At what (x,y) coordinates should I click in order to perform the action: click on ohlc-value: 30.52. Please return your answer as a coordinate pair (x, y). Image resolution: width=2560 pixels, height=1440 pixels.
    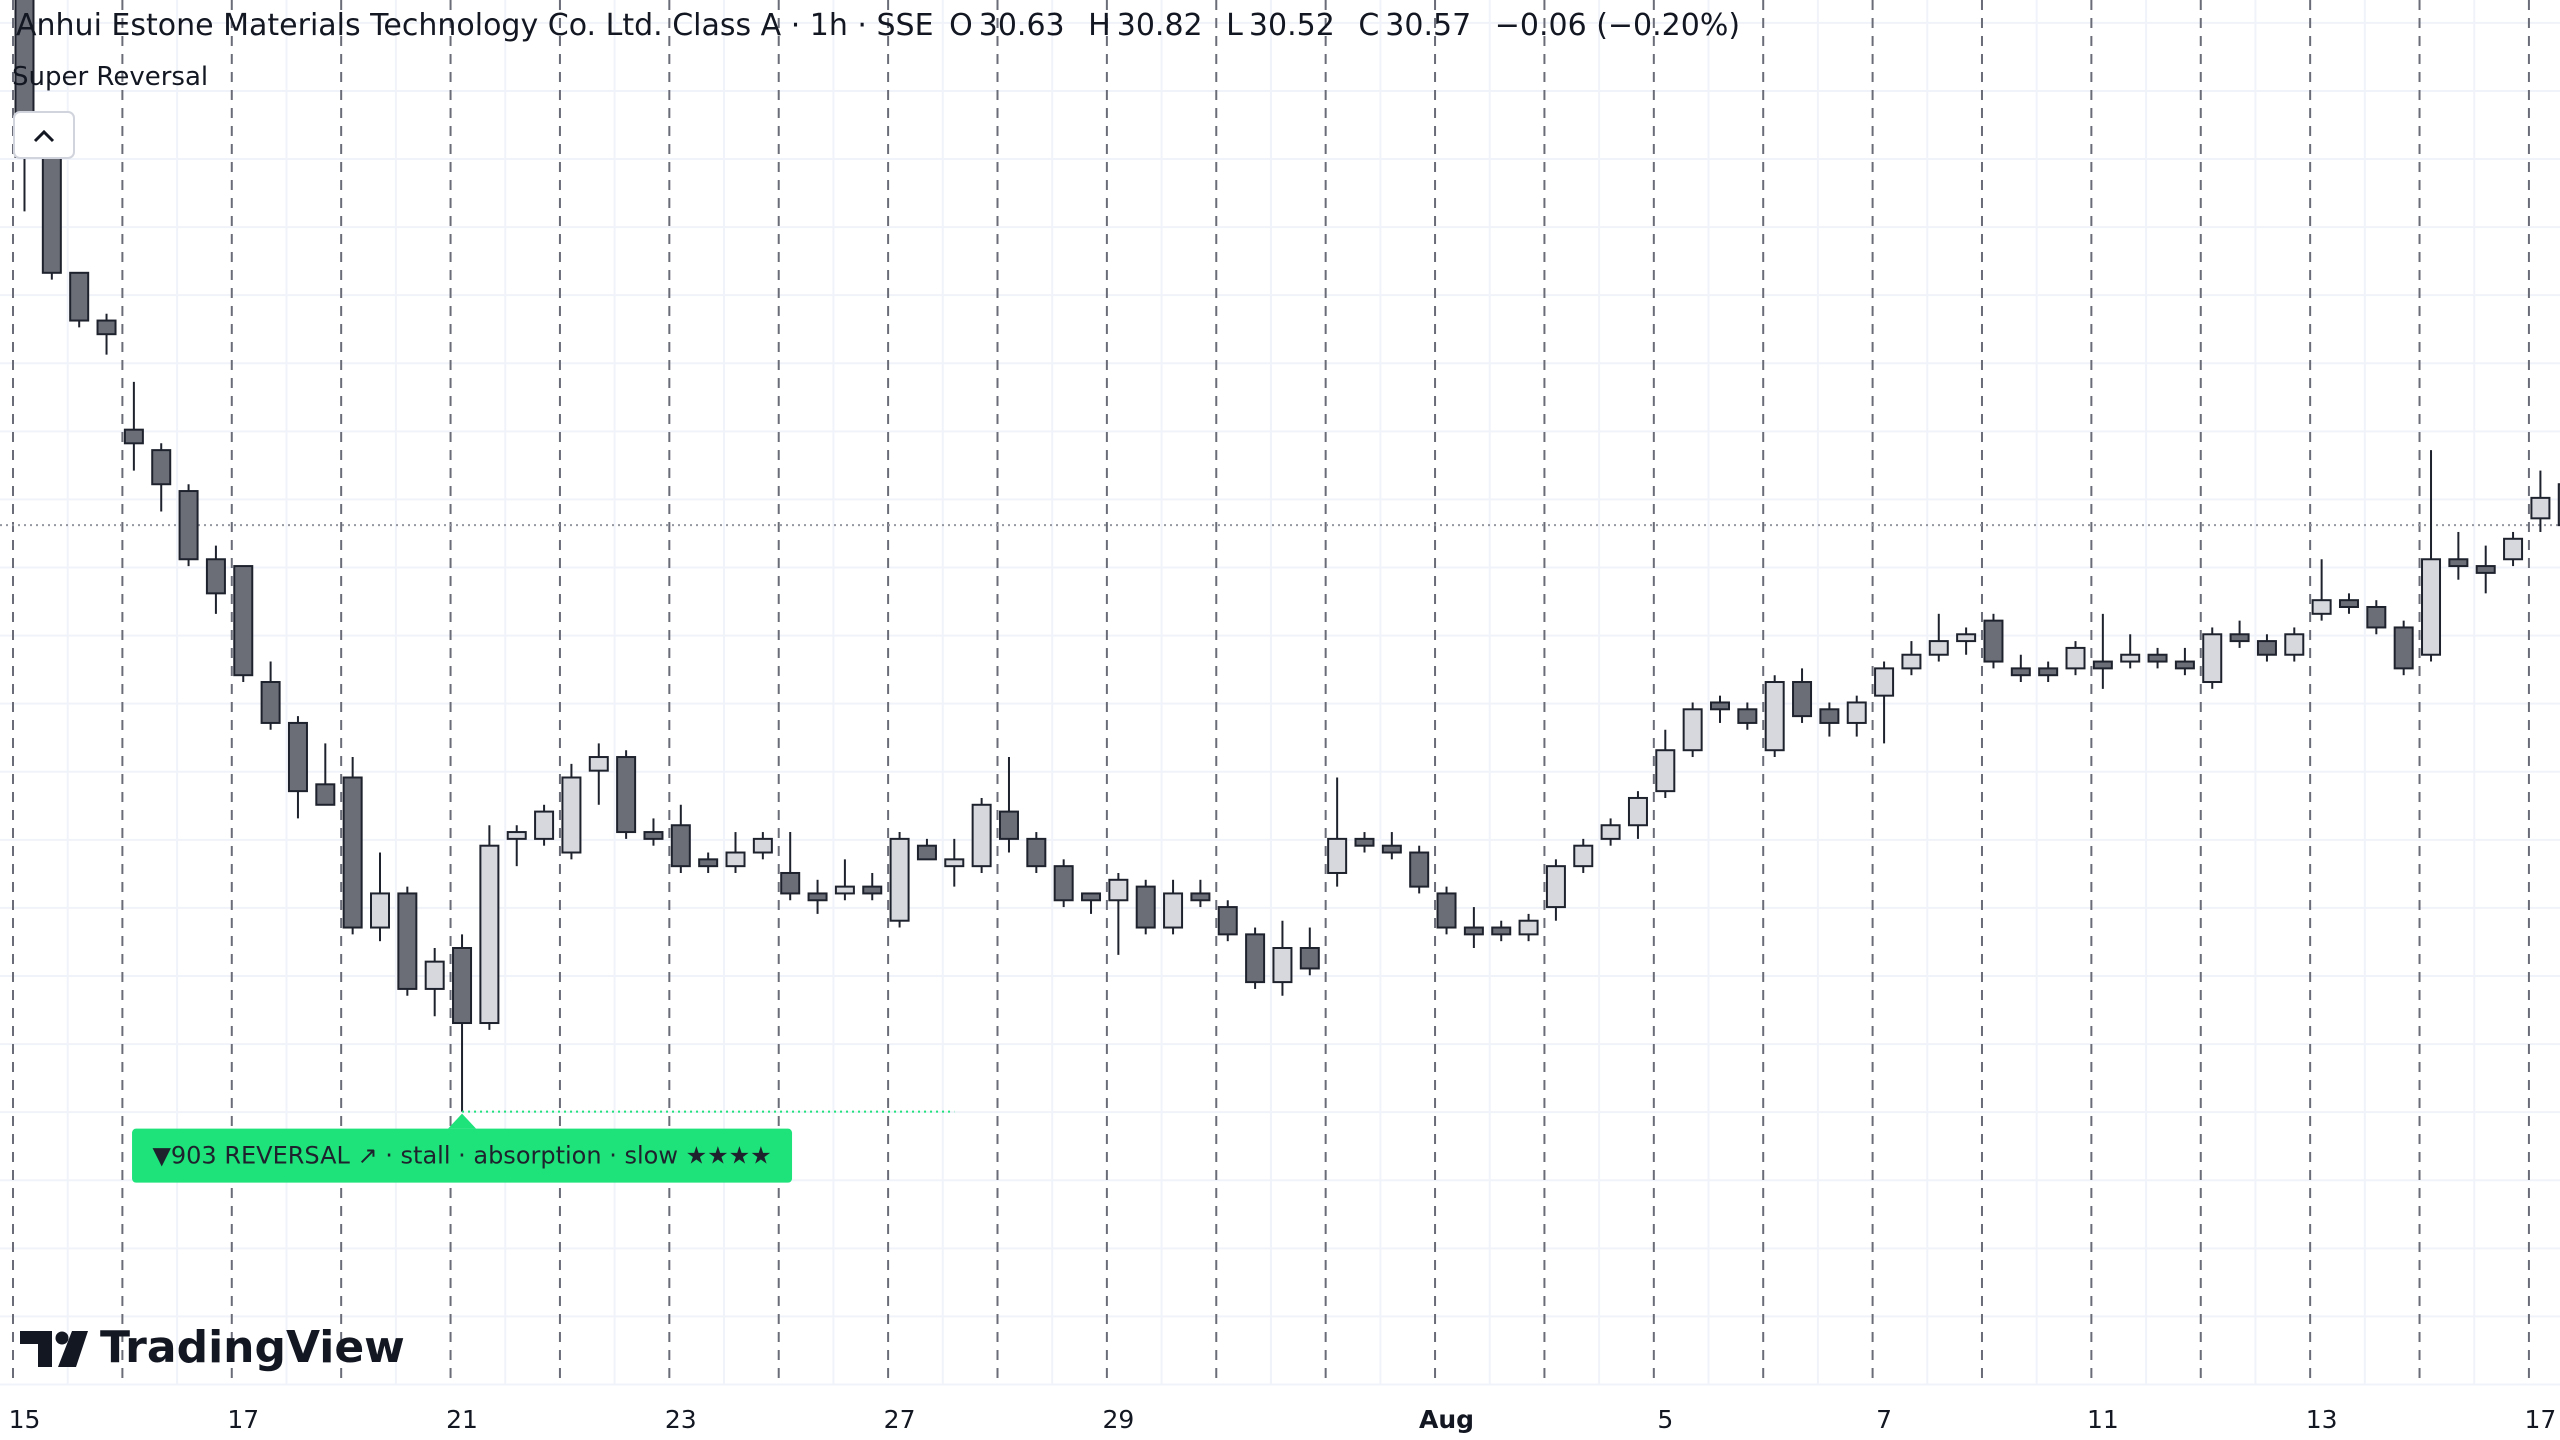
    Looking at the image, I should click on (1291, 25).